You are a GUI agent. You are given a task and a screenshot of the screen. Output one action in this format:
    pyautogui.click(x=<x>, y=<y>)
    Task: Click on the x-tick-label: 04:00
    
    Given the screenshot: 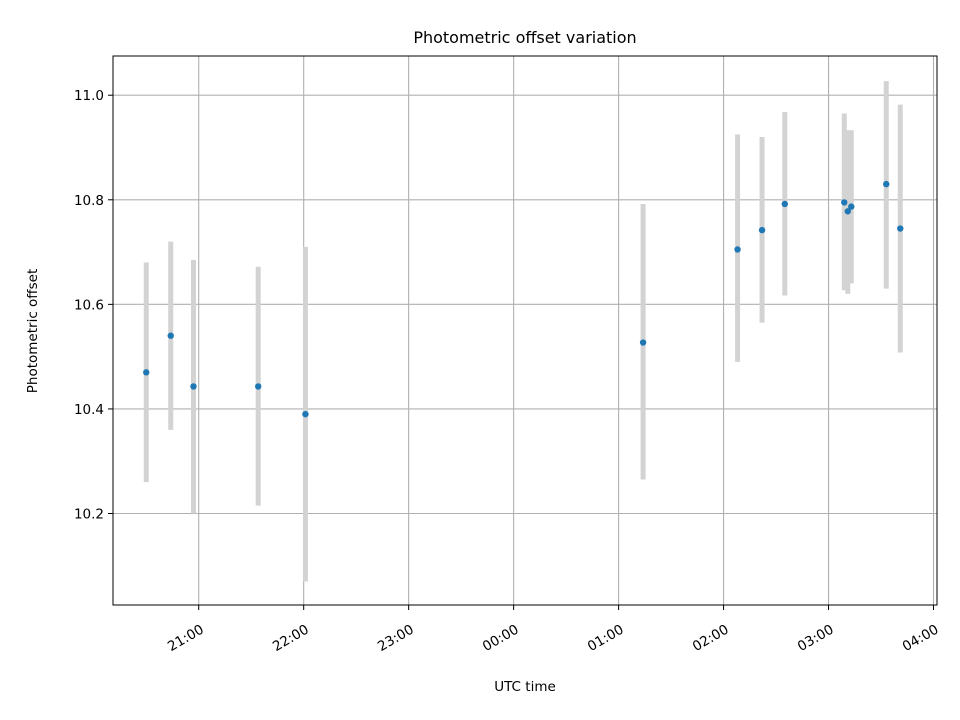 What is the action you would take?
    pyautogui.click(x=921, y=638)
    